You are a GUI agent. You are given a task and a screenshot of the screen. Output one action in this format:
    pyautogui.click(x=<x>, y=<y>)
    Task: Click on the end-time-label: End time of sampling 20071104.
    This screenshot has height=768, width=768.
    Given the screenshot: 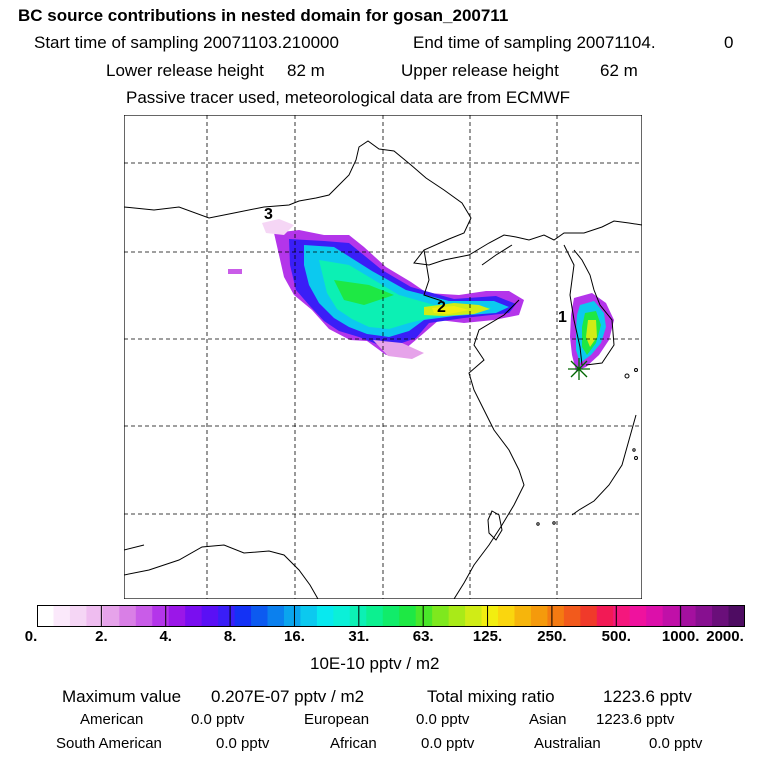 What is the action you would take?
    pyautogui.click(x=534, y=42)
    